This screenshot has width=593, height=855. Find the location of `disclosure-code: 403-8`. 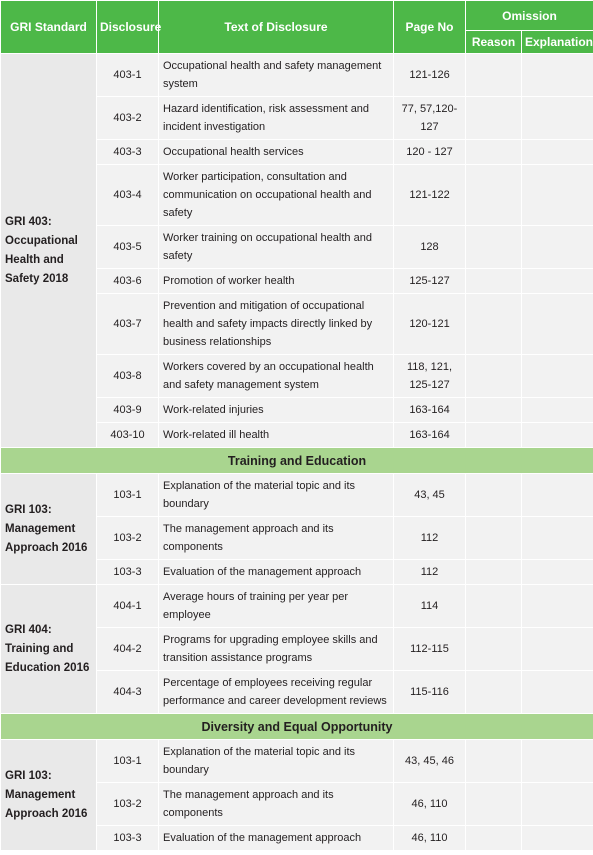

disclosure-code: 403-8 is located at coordinates (127, 376).